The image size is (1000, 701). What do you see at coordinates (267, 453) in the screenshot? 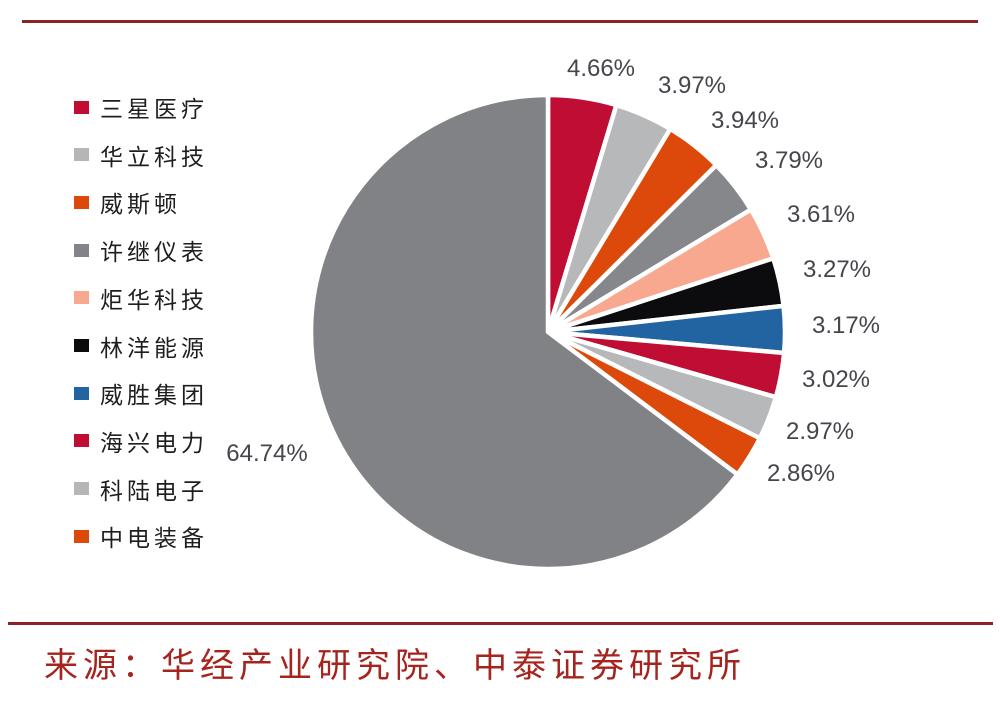
I see `pie-percent-label: 64.74%` at bounding box center [267, 453].